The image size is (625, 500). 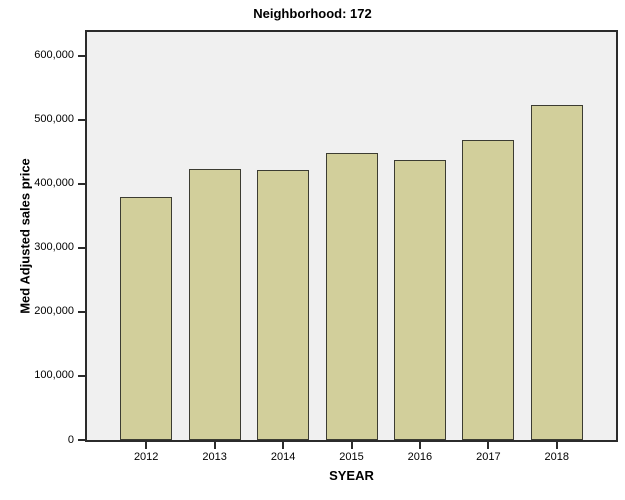 What do you see at coordinates (556, 445) in the screenshot?
I see `x-tick-2018` at bounding box center [556, 445].